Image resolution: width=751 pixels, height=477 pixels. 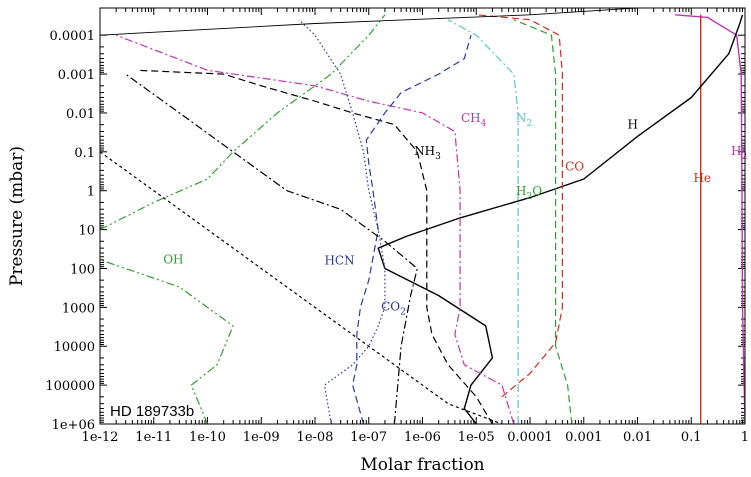 What do you see at coordinates (632, 124) in the screenshot?
I see `series-label-h: H` at bounding box center [632, 124].